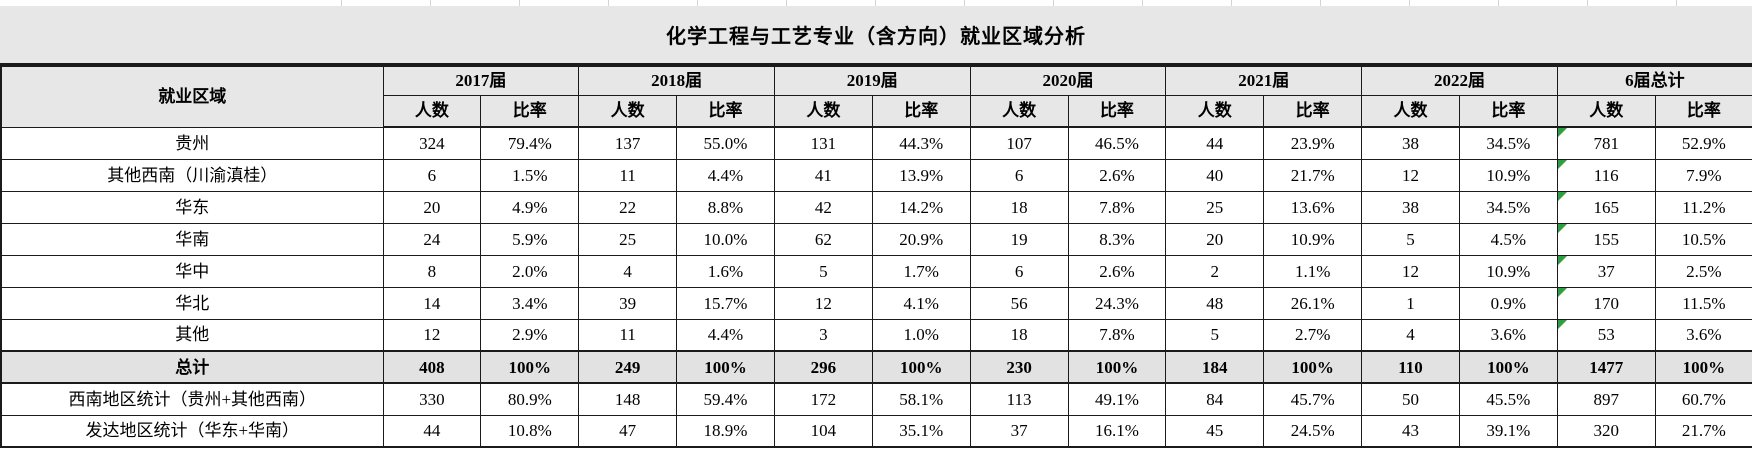 This screenshot has width=1752, height=450. I want to click on row-label-cell: 华北, so click(192, 303).